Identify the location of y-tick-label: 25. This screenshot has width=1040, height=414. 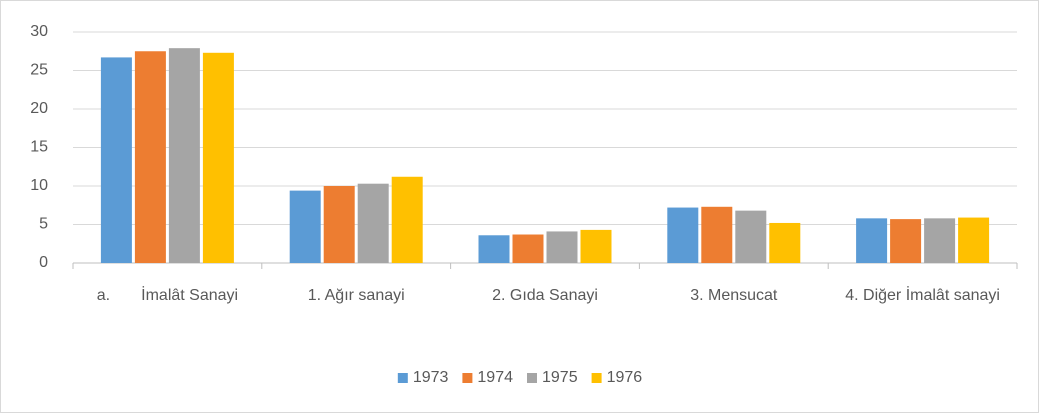
(39, 70).